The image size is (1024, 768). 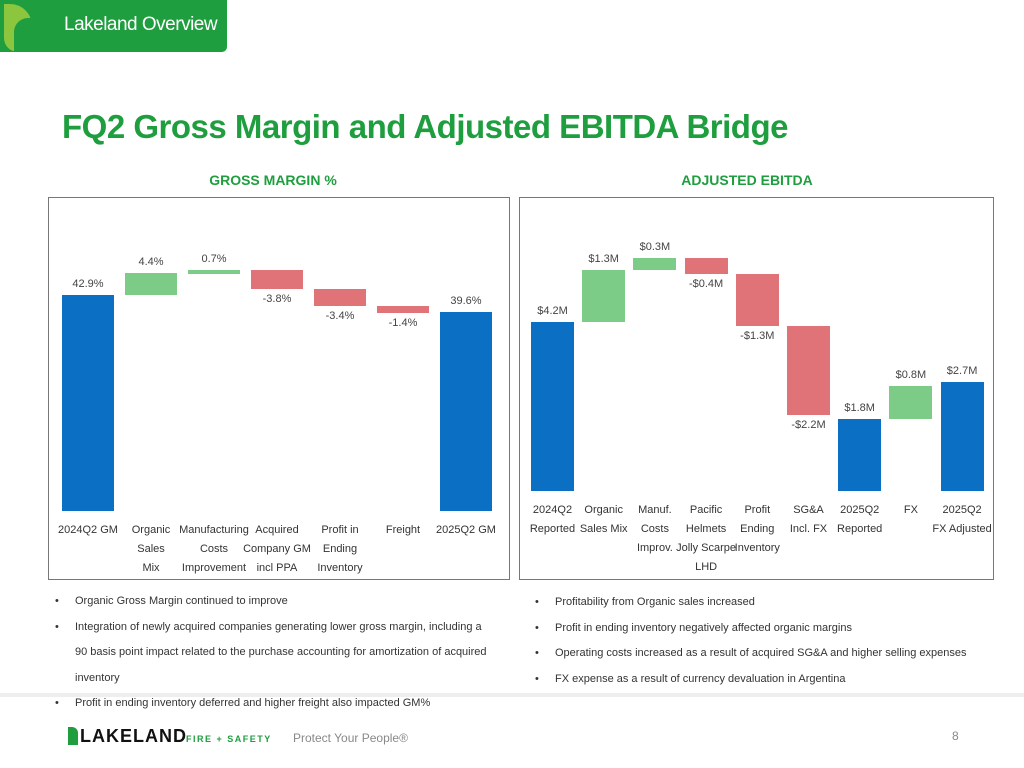 I want to click on x-tick-label: Freight, so click(x=403, y=530).